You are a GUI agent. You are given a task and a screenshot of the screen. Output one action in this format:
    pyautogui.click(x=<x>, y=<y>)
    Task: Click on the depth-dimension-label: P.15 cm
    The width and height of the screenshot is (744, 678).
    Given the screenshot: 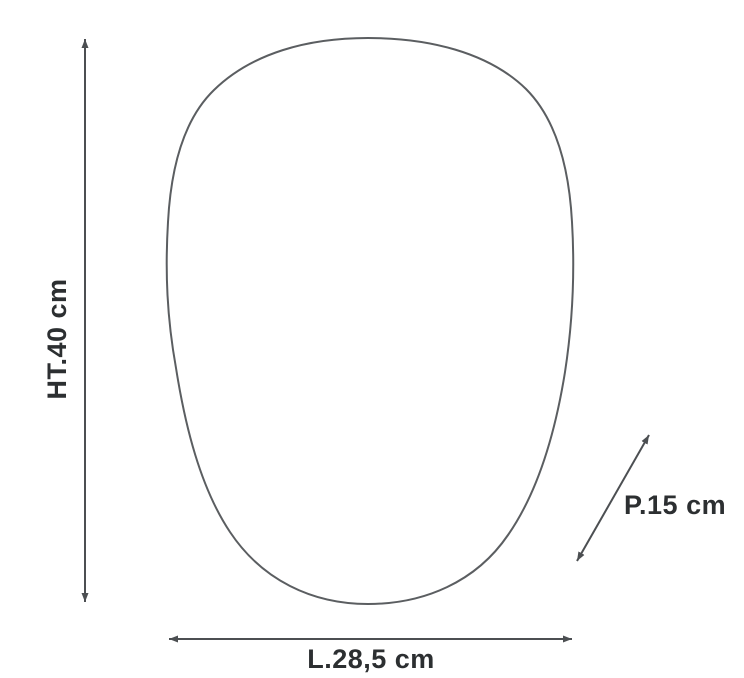 What is the action you would take?
    pyautogui.click(x=675, y=505)
    